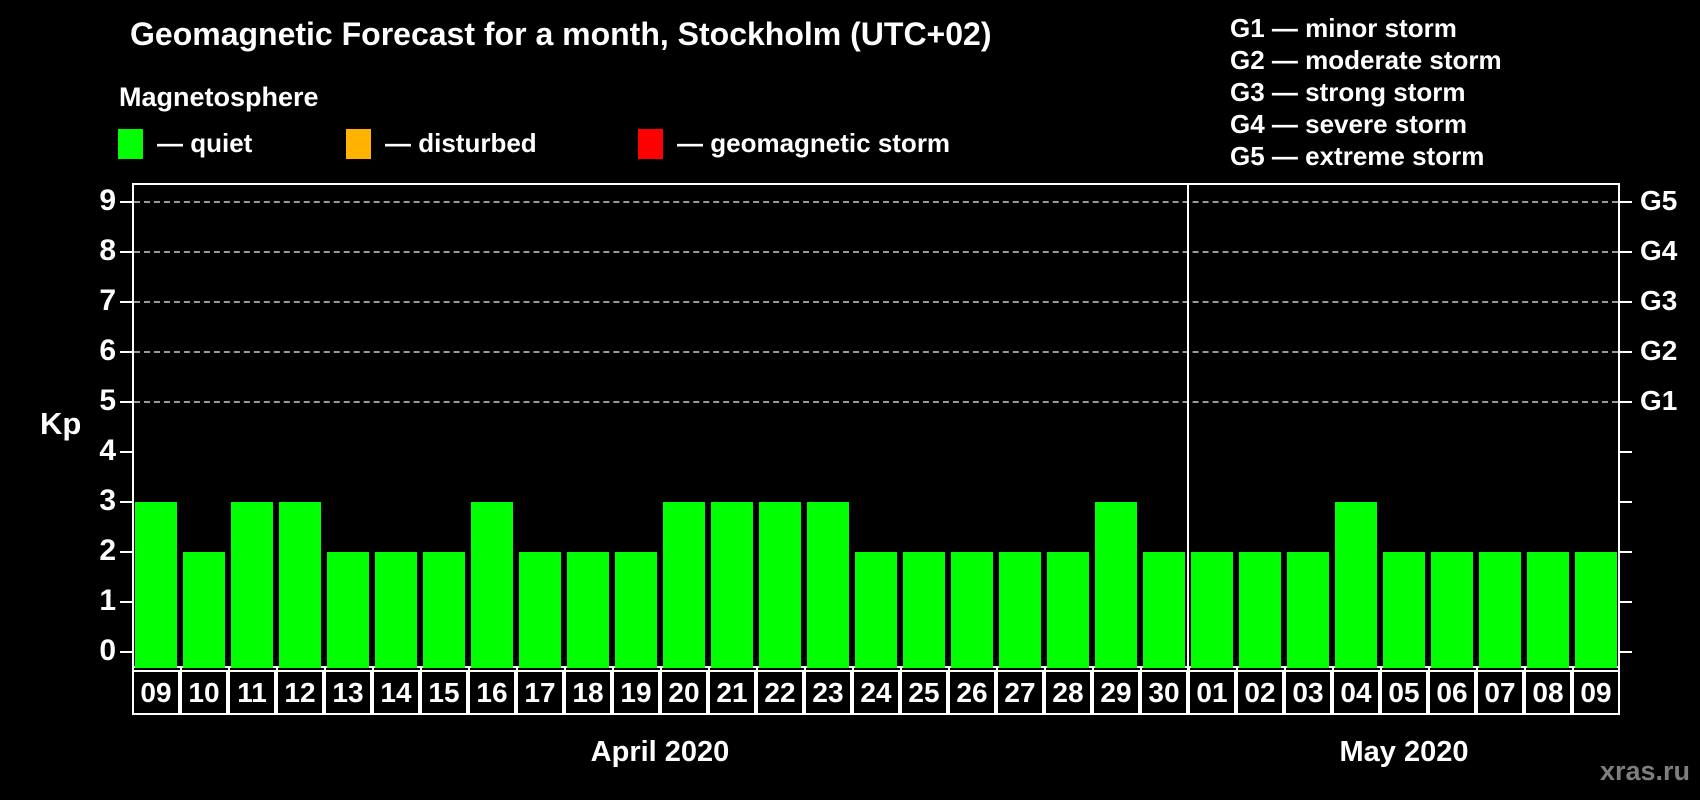 The width and height of the screenshot is (1700, 800). Describe the element at coordinates (972, 692) in the screenshot. I see `date-label-box: 26` at that location.